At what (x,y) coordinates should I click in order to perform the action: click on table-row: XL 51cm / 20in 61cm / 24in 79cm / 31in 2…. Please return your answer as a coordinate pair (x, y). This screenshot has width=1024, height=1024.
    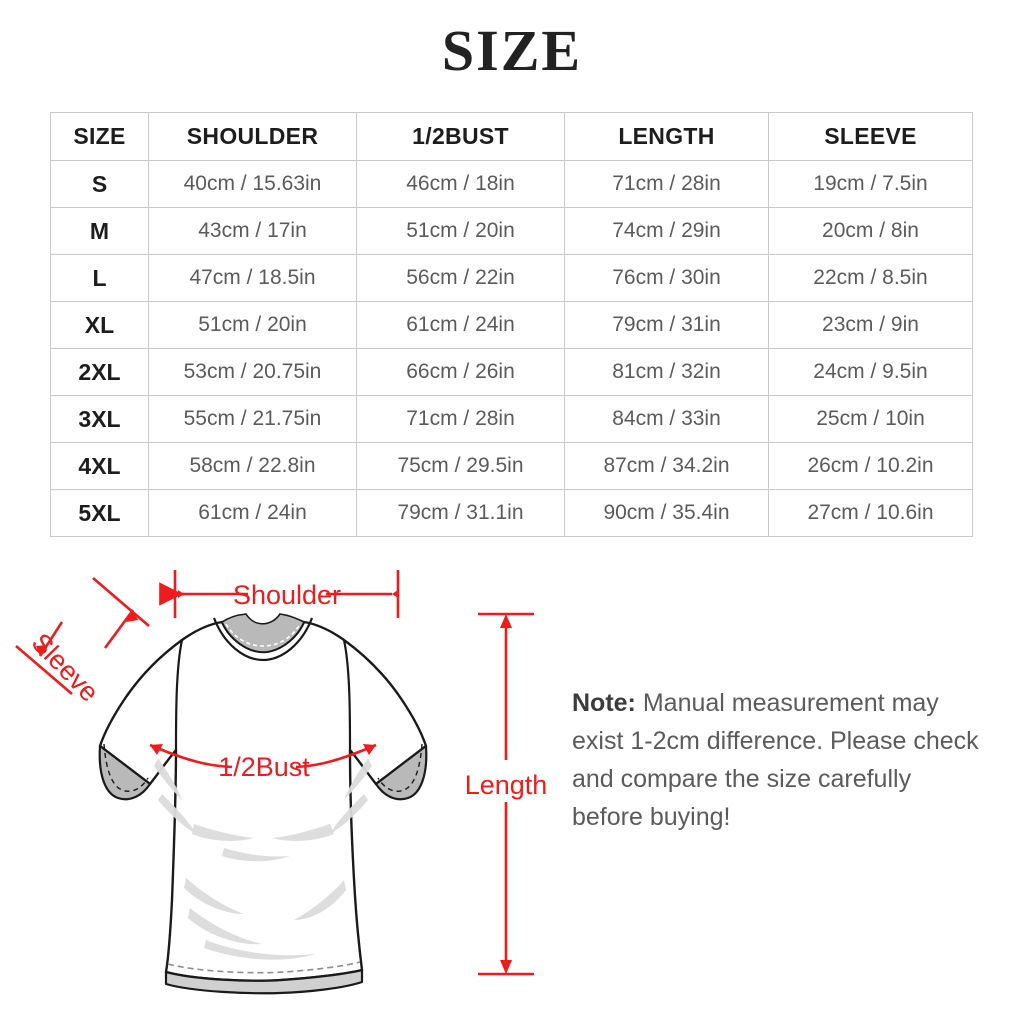
    Looking at the image, I should click on (511, 325).